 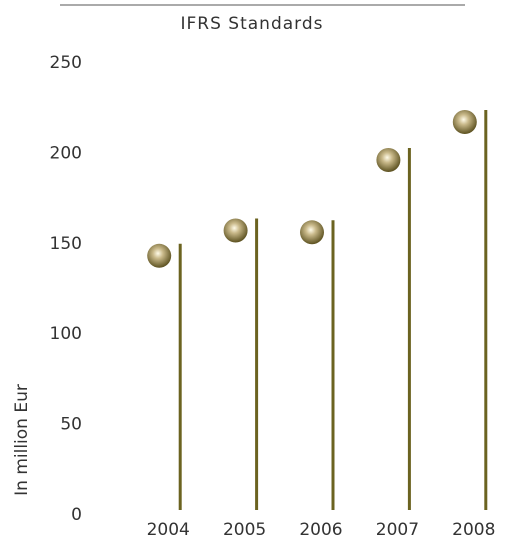 I want to click on y-tick-label: 250, so click(x=66, y=63).